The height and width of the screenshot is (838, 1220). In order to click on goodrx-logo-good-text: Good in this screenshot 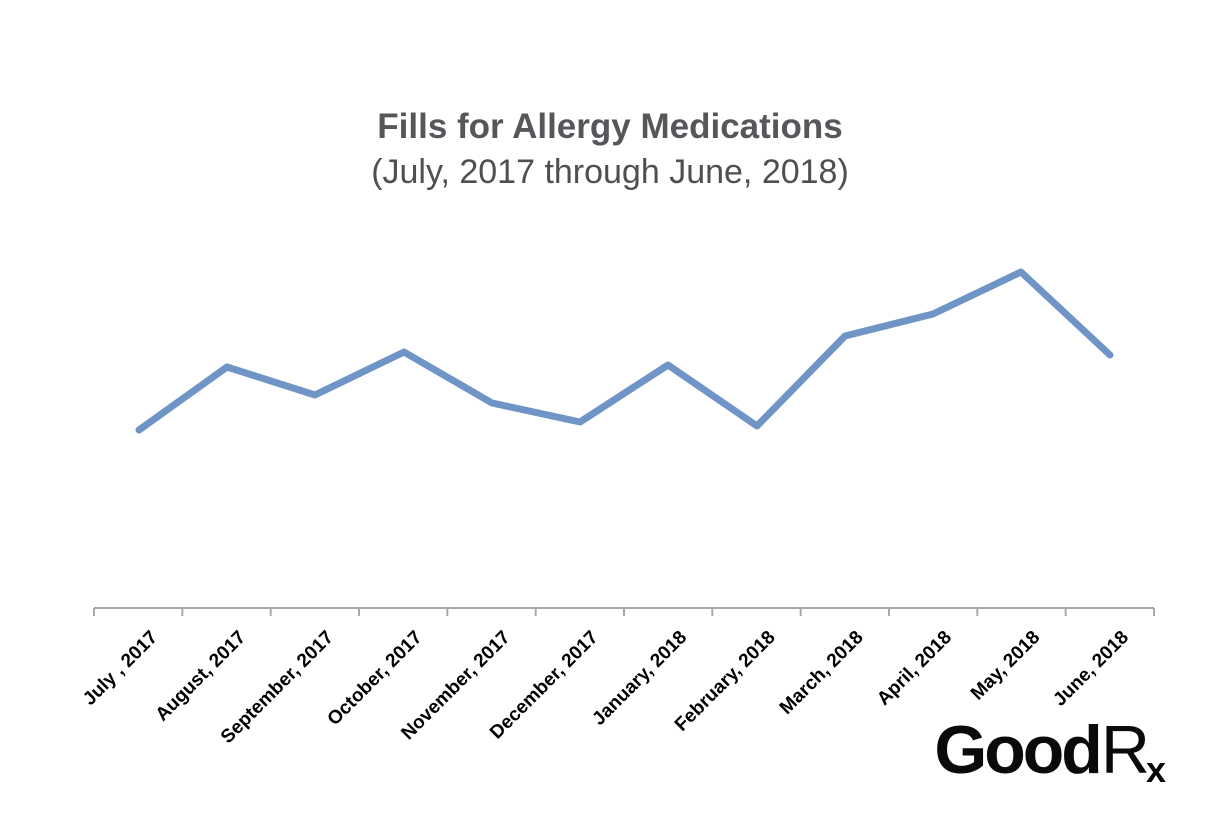, I will do `click(1018, 750)`.